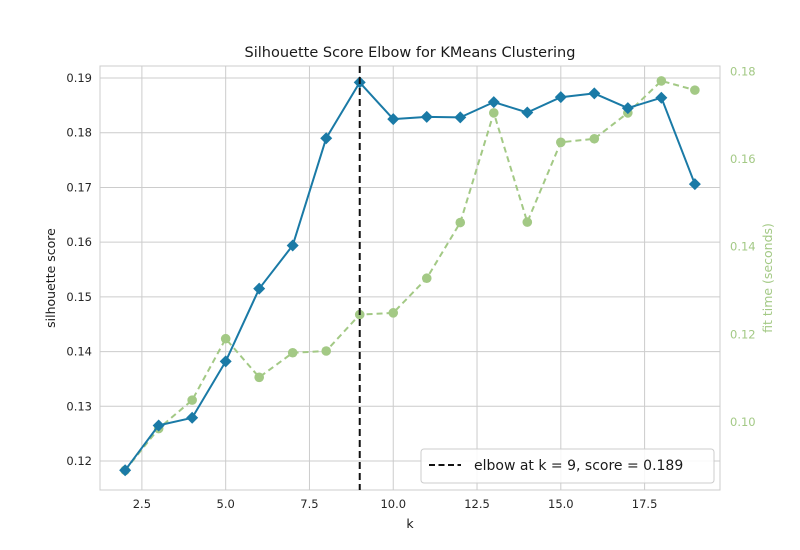 Image resolution: width=800 pixels, height=550 pixels. What do you see at coordinates (309, 504) in the screenshot?
I see `x-tick-label: 7.5` at bounding box center [309, 504].